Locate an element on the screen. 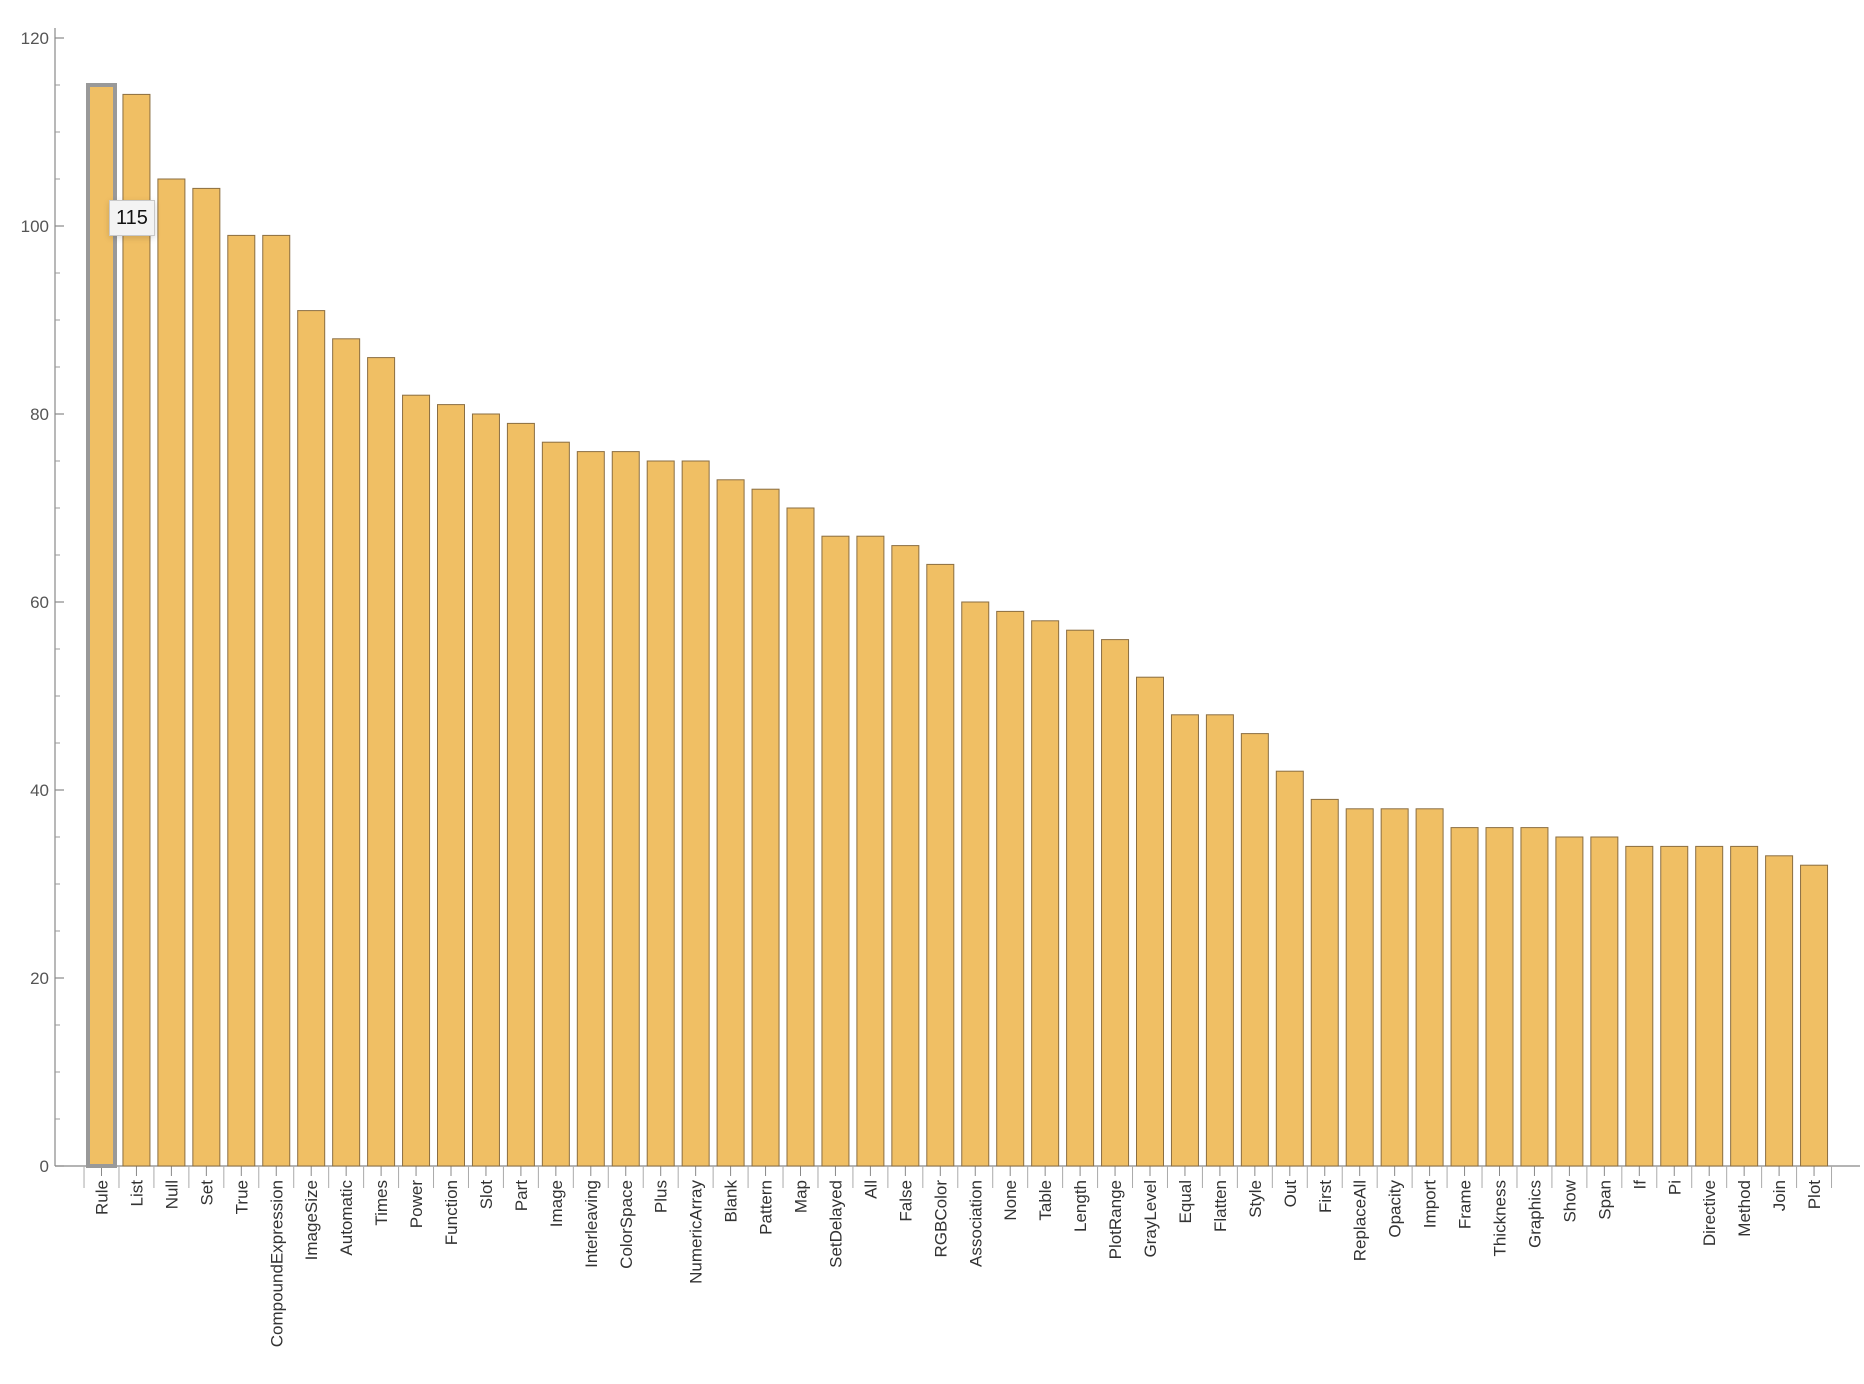 This screenshot has width=1864, height=1384. bar-true is located at coordinates (241, 700).